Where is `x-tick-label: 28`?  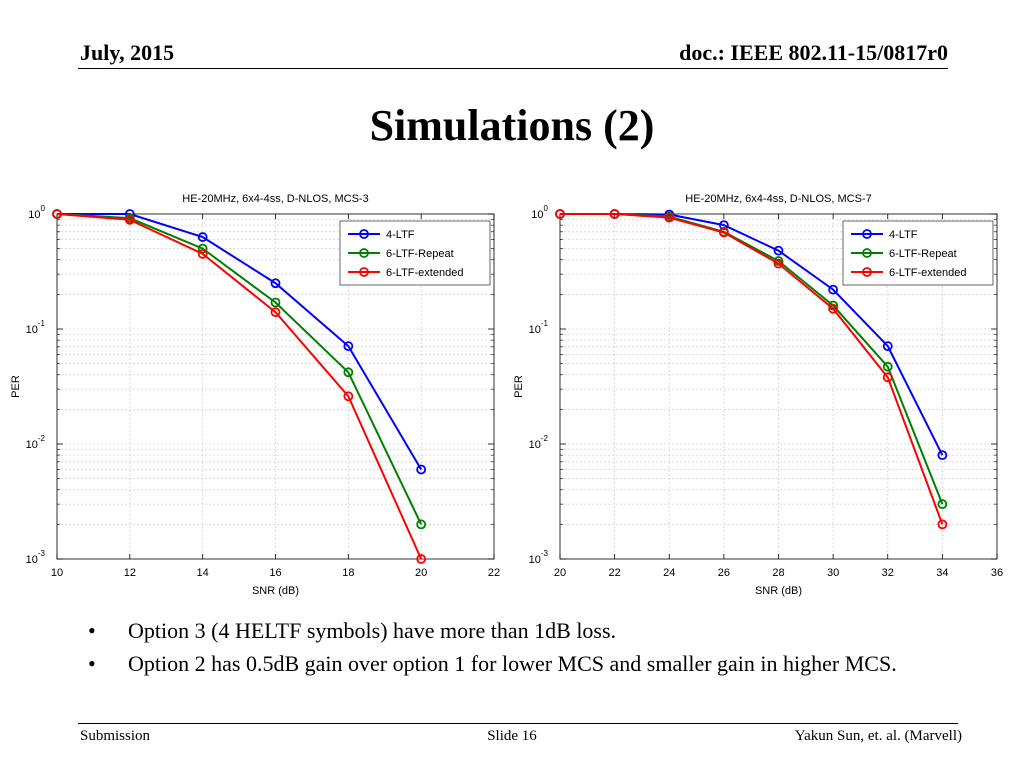 x-tick-label: 28 is located at coordinates (778, 573).